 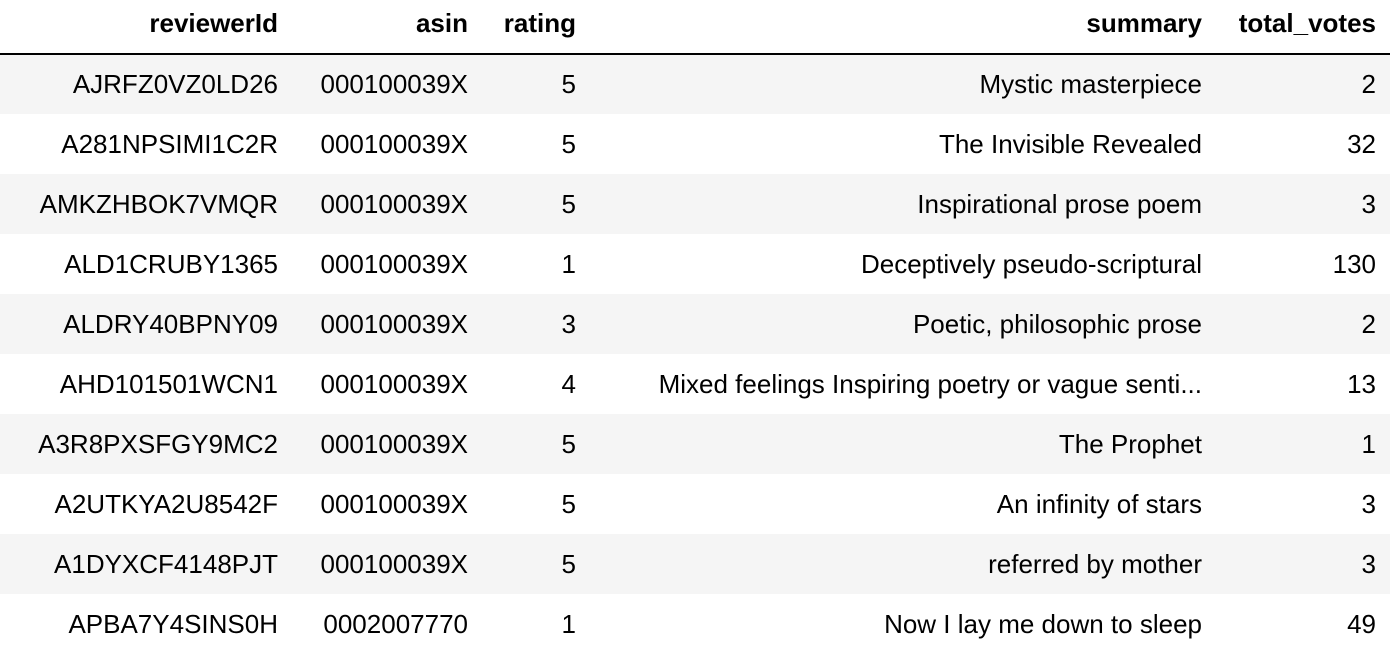 I want to click on cell-rating: 3, so click(x=568, y=323).